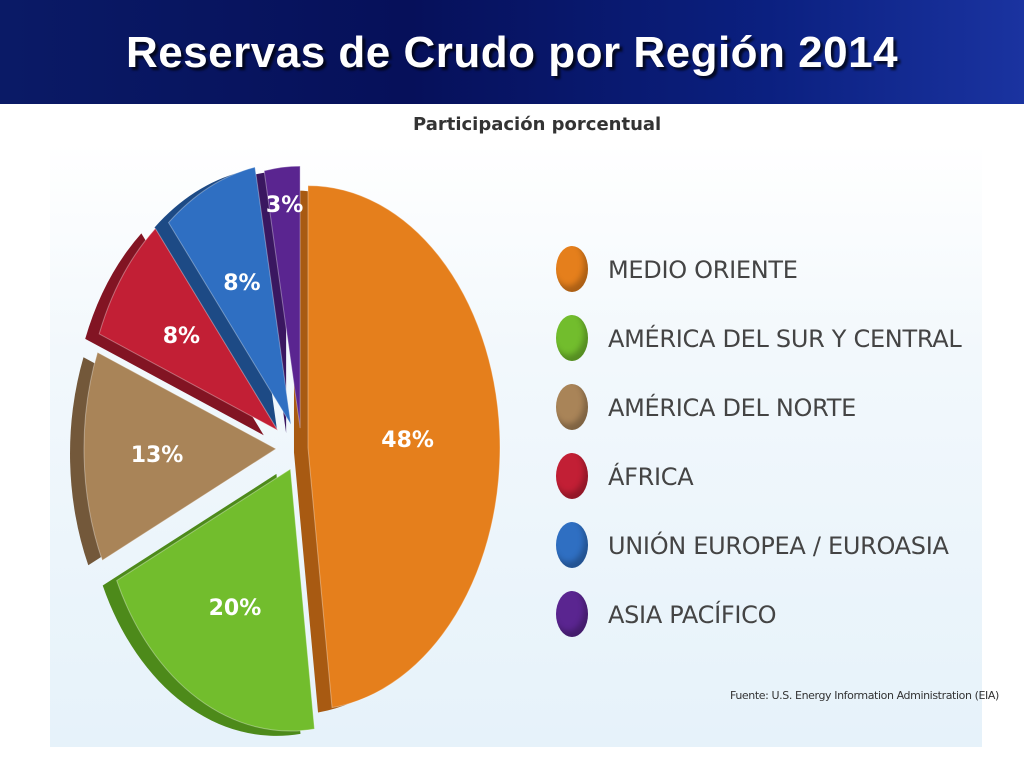 The width and height of the screenshot is (1024, 768). What do you see at coordinates (407, 440) in the screenshot?
I see `pie-data-label-0: 48%` at bounding box center [407, 440].